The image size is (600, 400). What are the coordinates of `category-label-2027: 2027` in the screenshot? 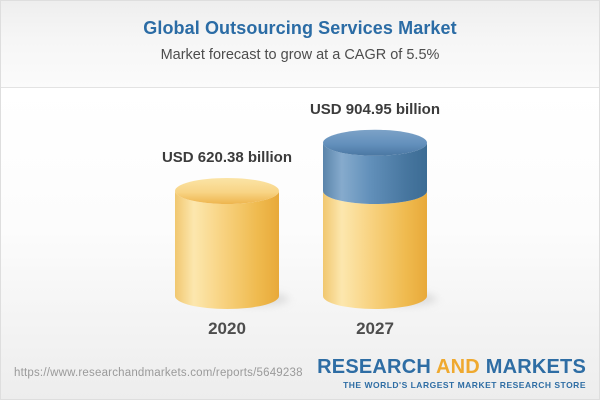 It's located at (375, 328).